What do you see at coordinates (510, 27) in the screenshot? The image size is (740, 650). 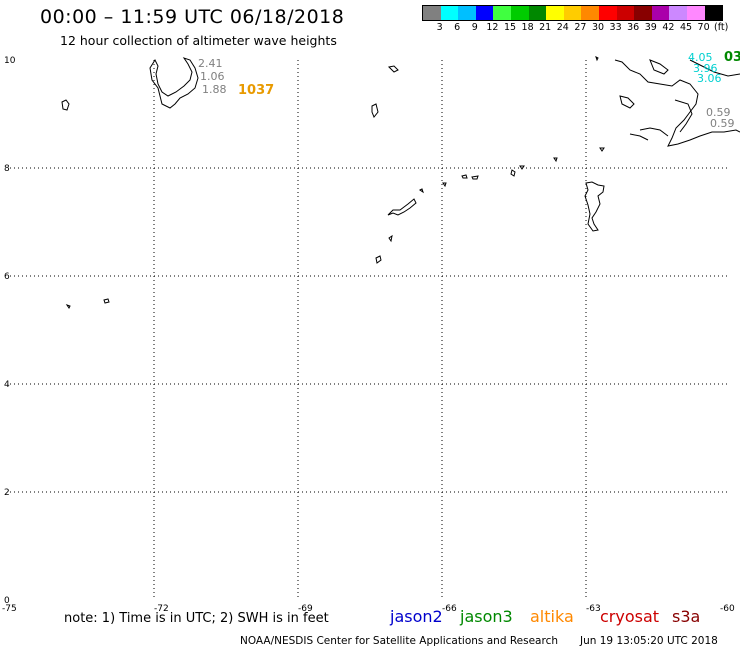 I see `scale-label: 15` at bounding box center [510, 27].